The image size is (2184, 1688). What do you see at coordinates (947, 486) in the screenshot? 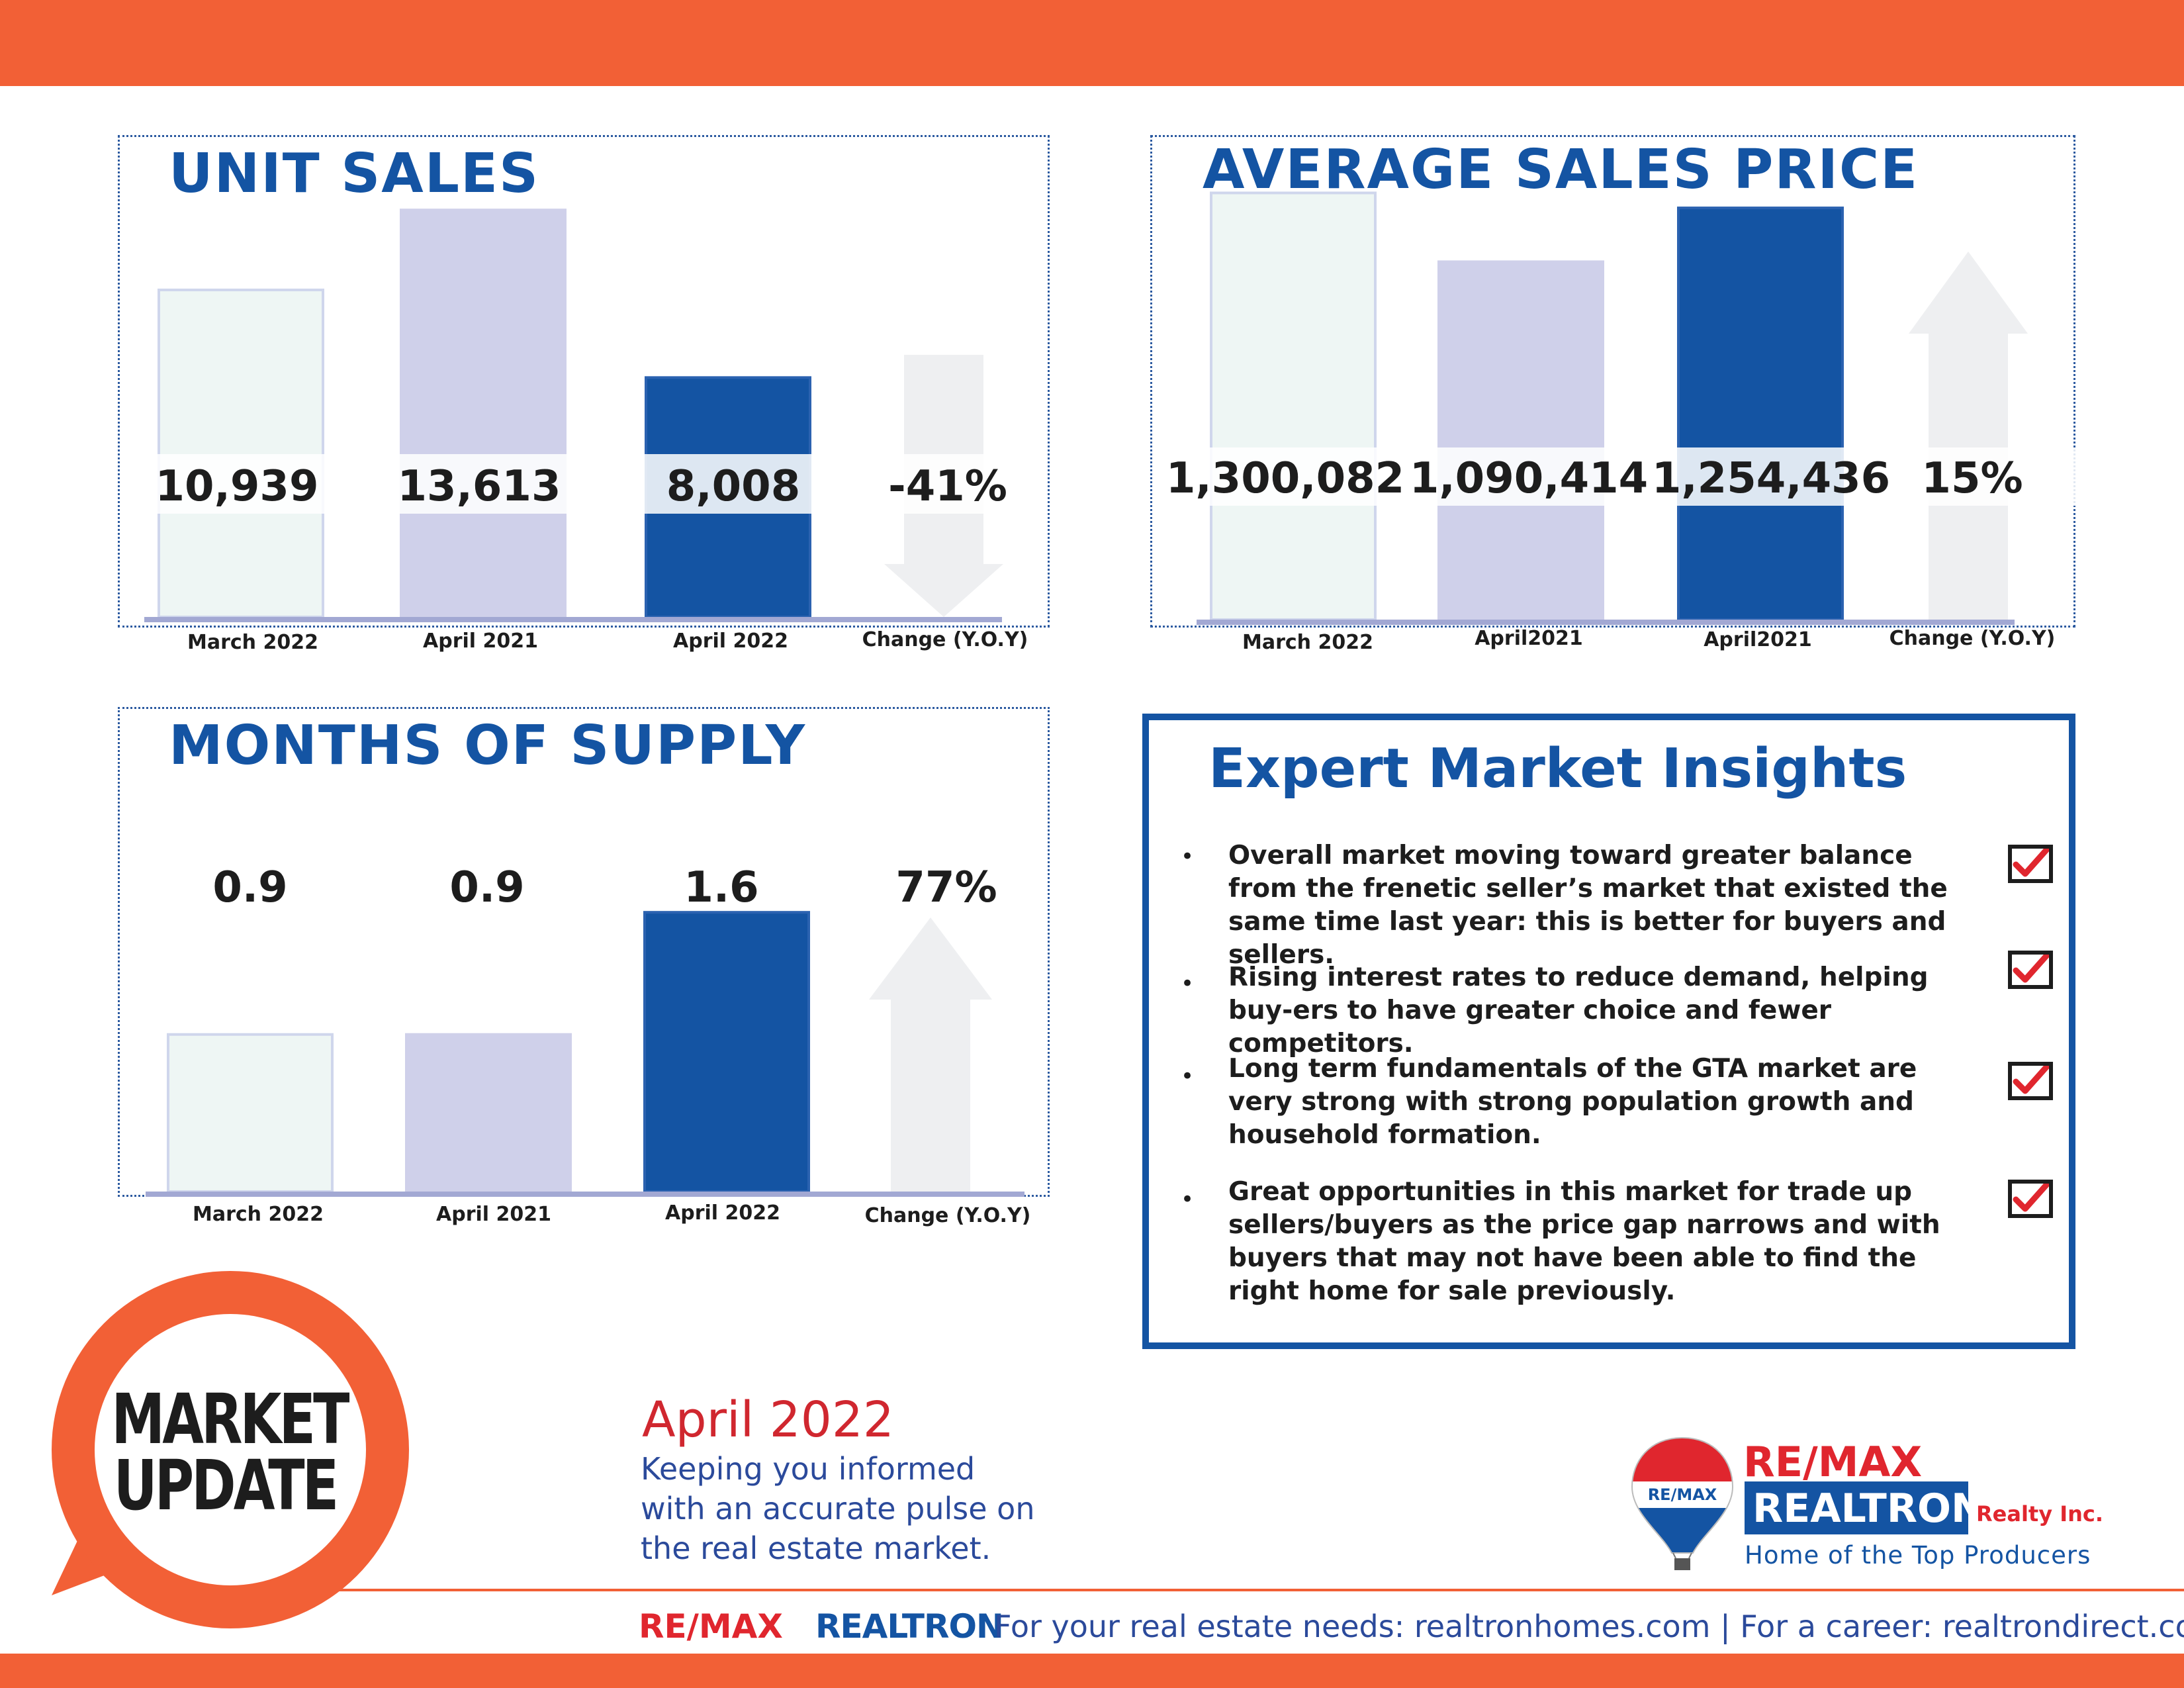
I see `change-value-label: -41%` at bounding box center [947, 486].